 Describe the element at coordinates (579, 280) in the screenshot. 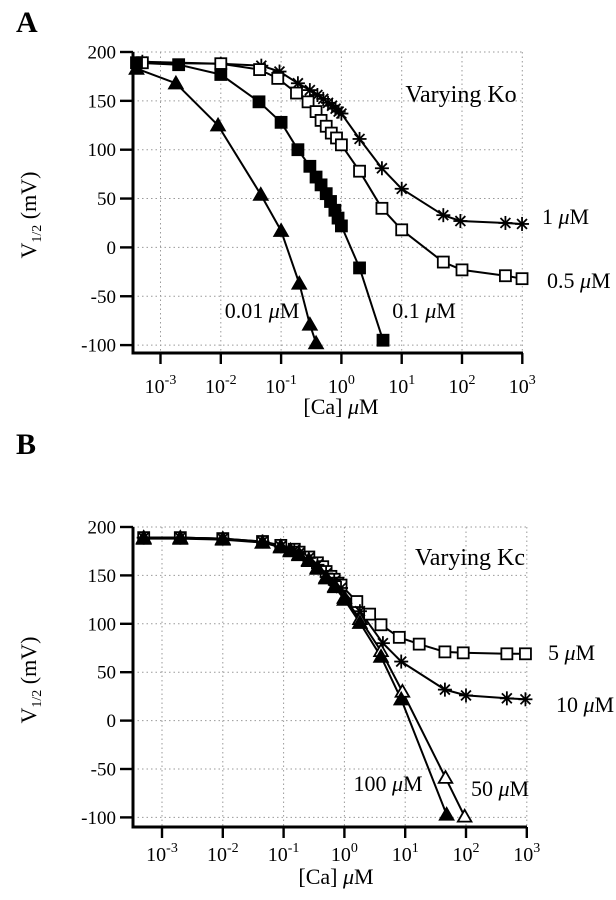

I see `series-label-0.5-μM: 0.5 μM` at that location.